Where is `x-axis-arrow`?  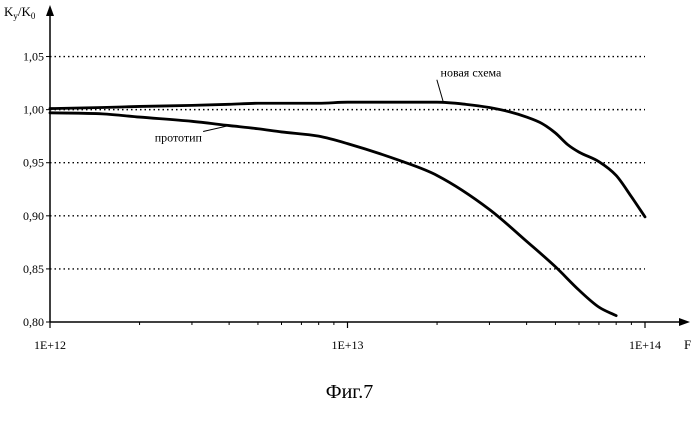 x-axis-arrow is located at coordinates (684, 322).